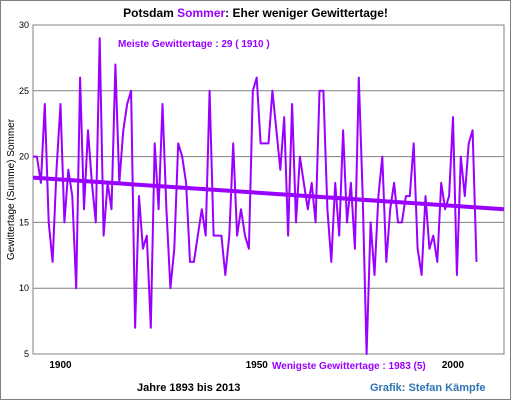  Describe the element at coordinates (349, 366) in the screenshot. I see `annotation-min: Wenigste Gewittertage : 1983 (5)` at that location.